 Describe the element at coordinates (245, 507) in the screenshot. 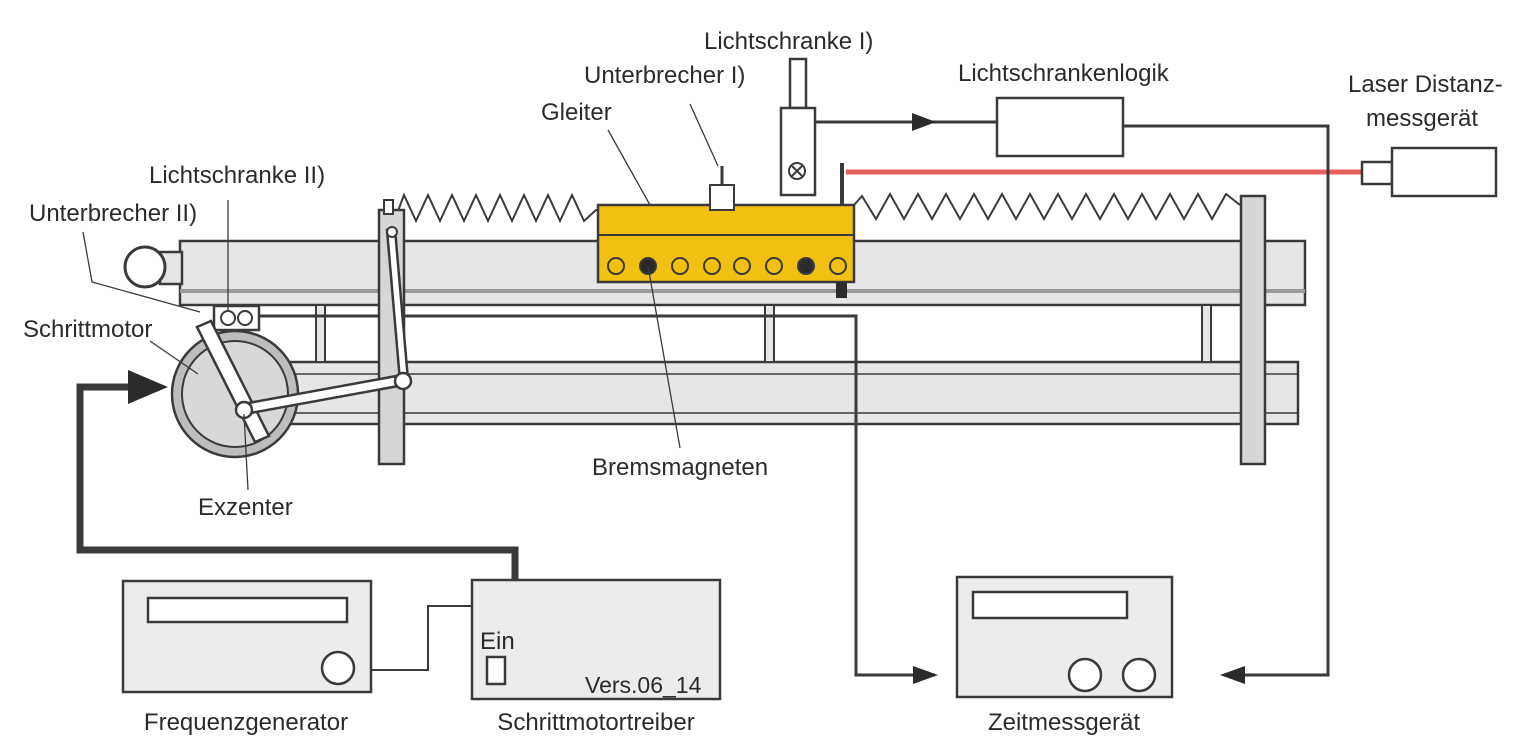

I see `label-exzenter: Exzenter` at that location.